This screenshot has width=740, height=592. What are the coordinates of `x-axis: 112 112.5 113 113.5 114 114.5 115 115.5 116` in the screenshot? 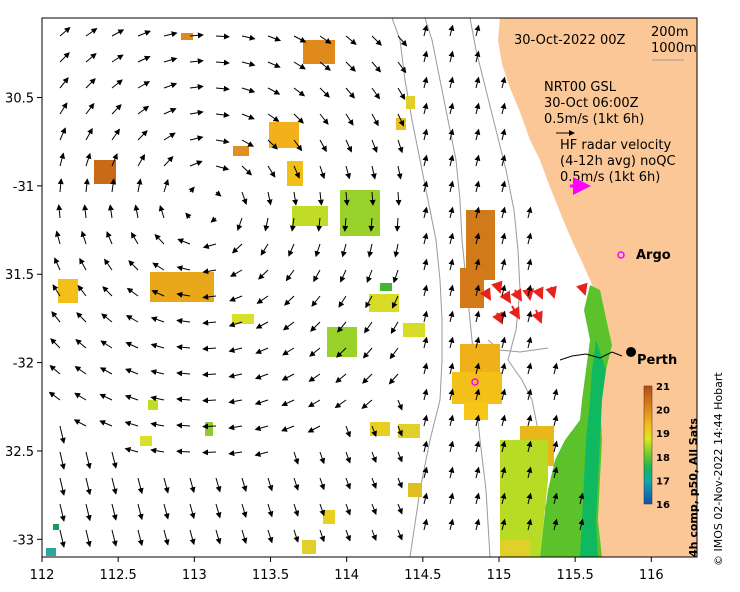 It's located at (347, 570).